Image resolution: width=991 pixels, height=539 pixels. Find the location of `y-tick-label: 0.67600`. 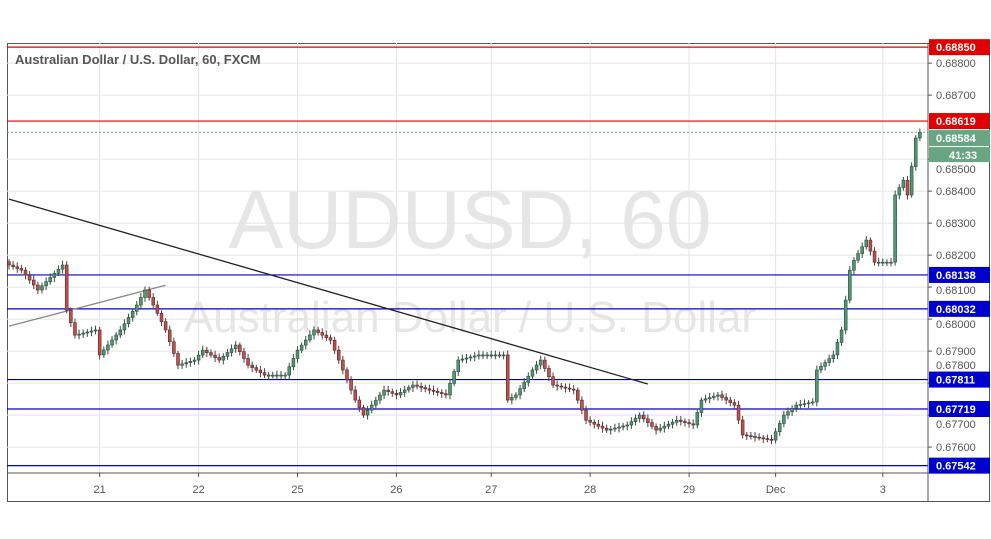

y-tick-label: 0.67600 is located at coordinates (956, 448).